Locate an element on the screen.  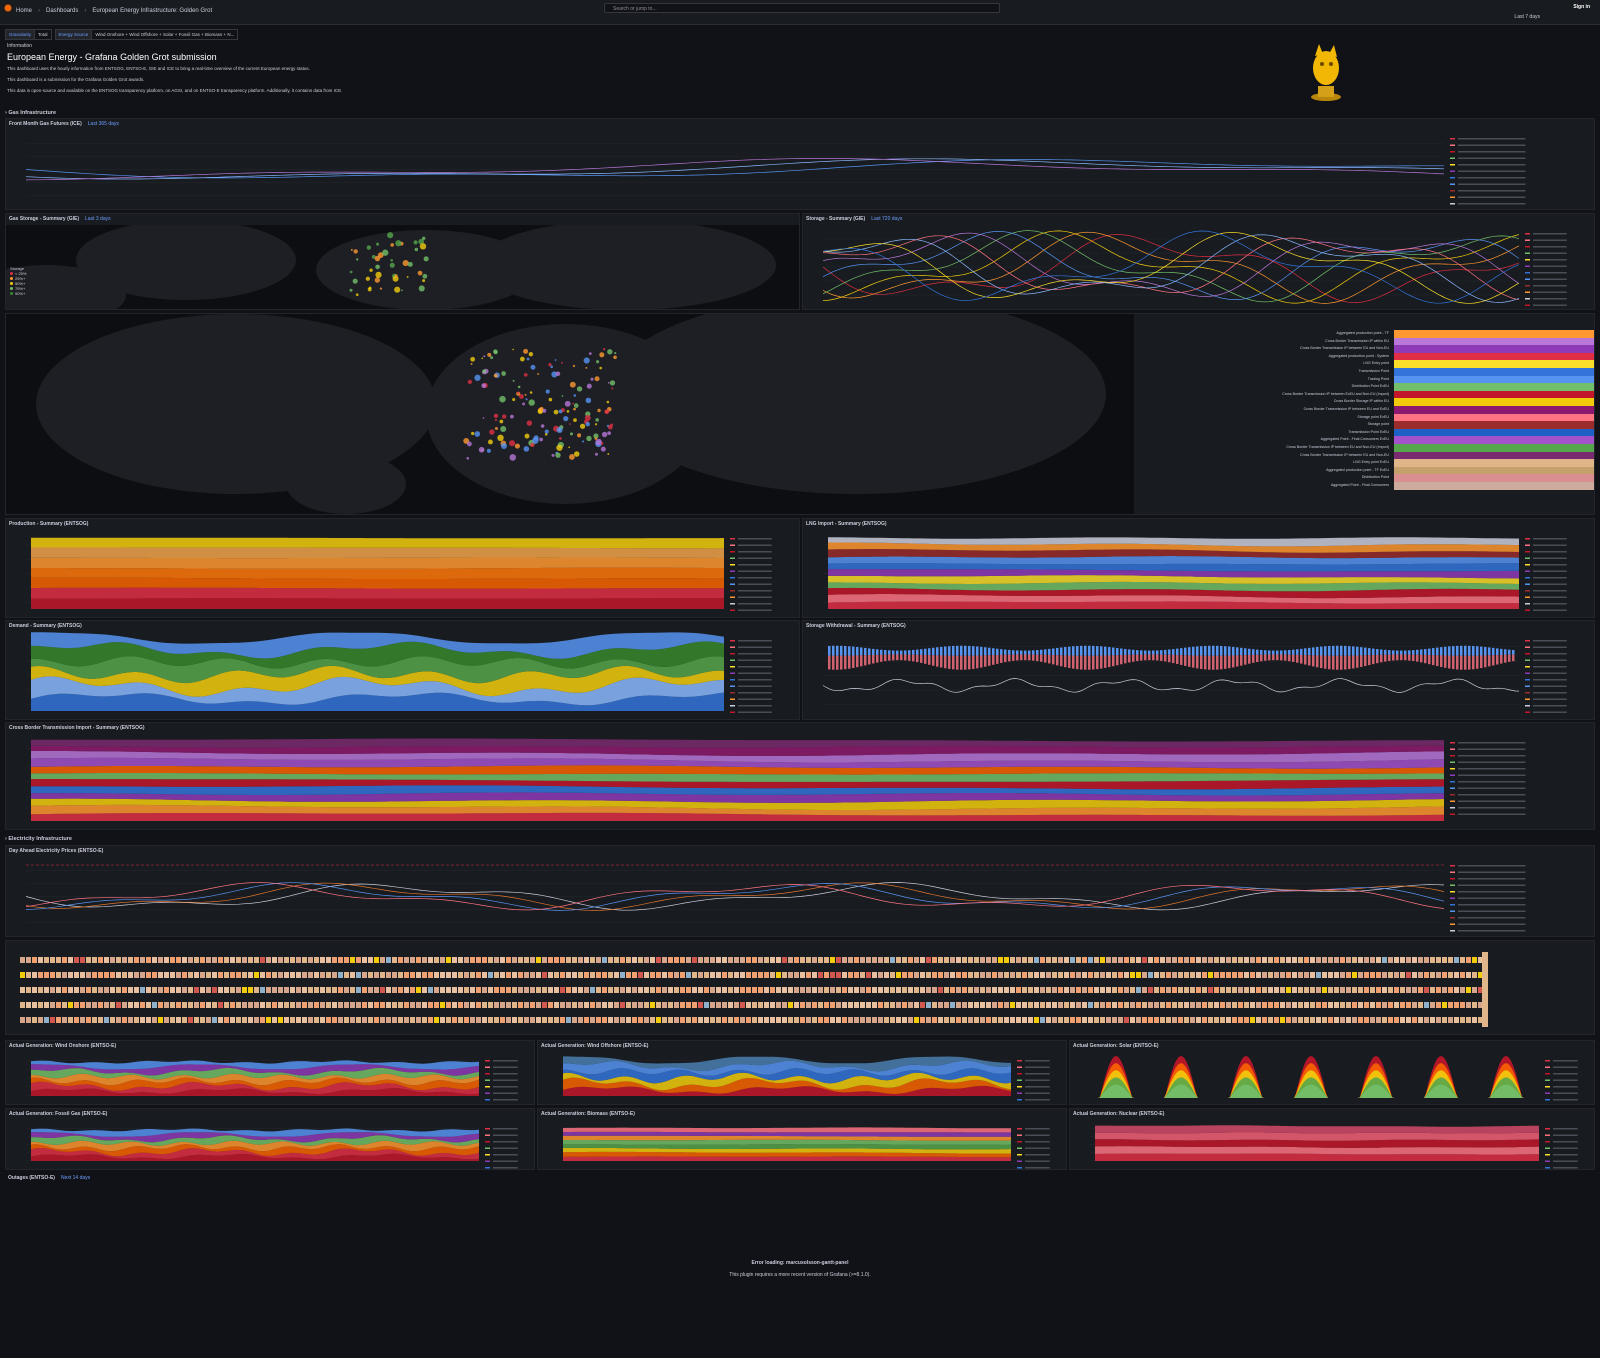
variable: Granularity Total is located at coordinates (28, 34).